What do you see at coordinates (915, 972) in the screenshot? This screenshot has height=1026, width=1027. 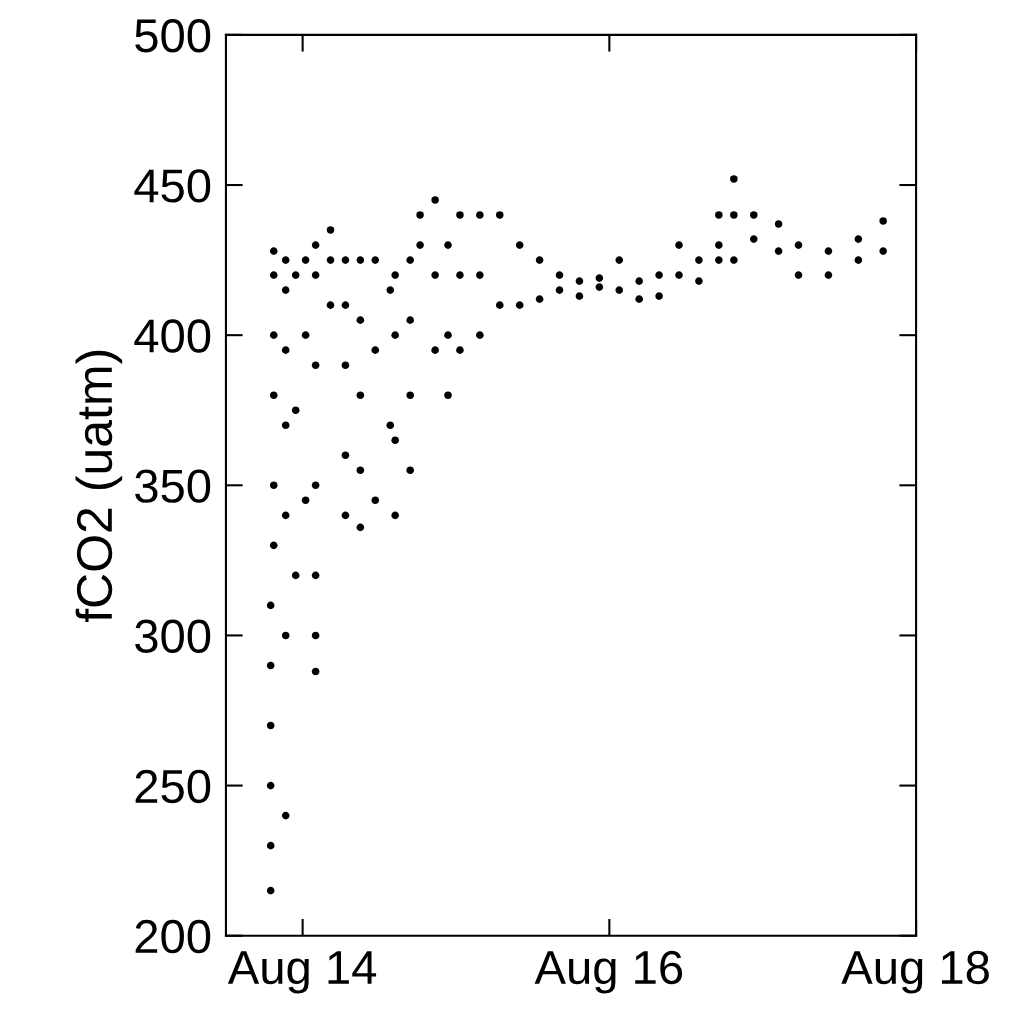 I see `x-tick-label: Aug 18` at bounding box center [915, 972].